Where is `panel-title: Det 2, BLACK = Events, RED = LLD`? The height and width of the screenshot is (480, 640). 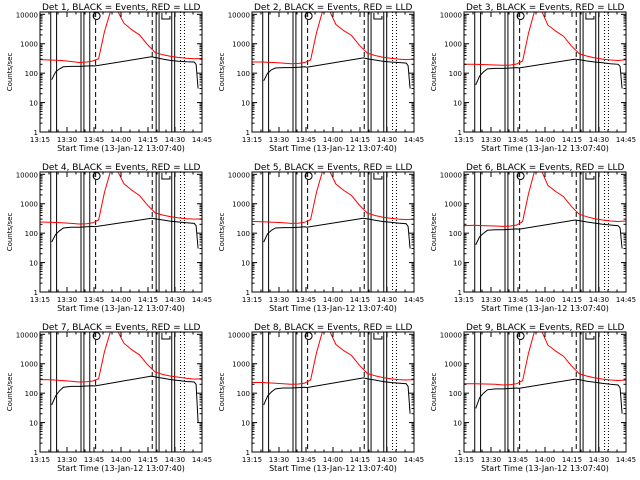
panel-title: Det 2, BLACK = Events, RED = LLD is located at coordinates (333, 8).